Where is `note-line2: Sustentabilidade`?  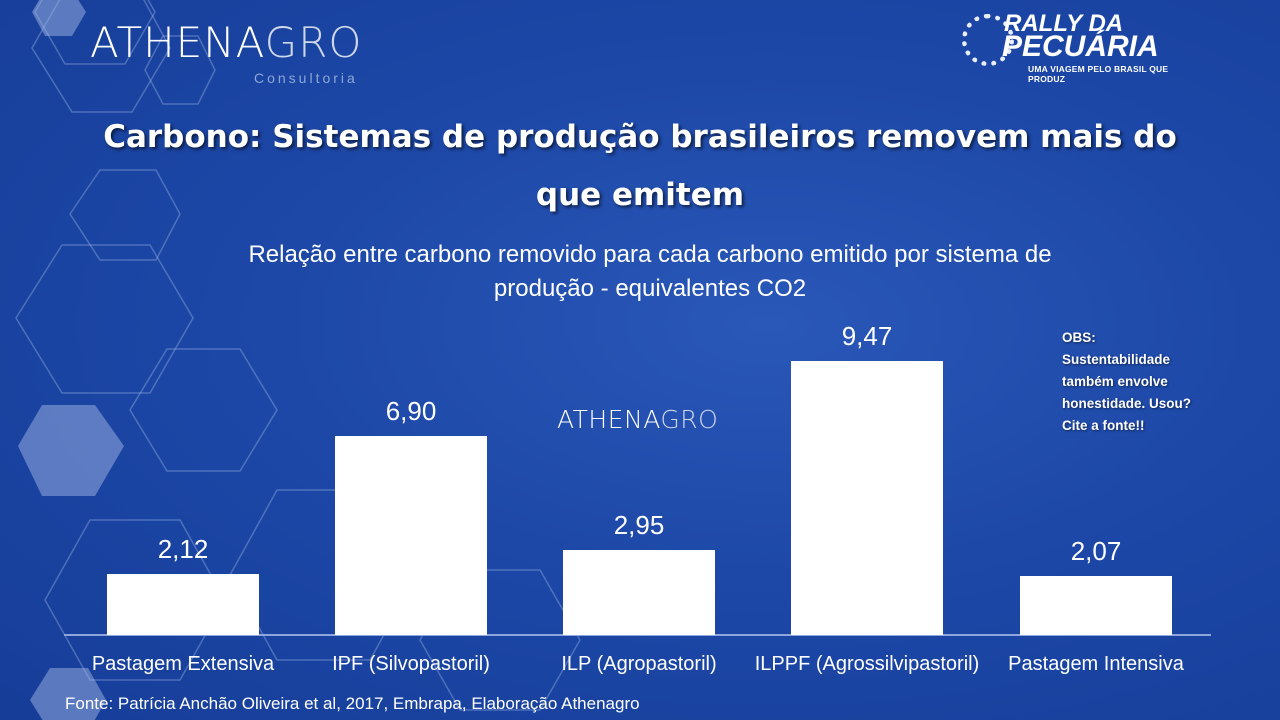 note-line2: Sustentabilidade is located at coordinates (1116, 359).